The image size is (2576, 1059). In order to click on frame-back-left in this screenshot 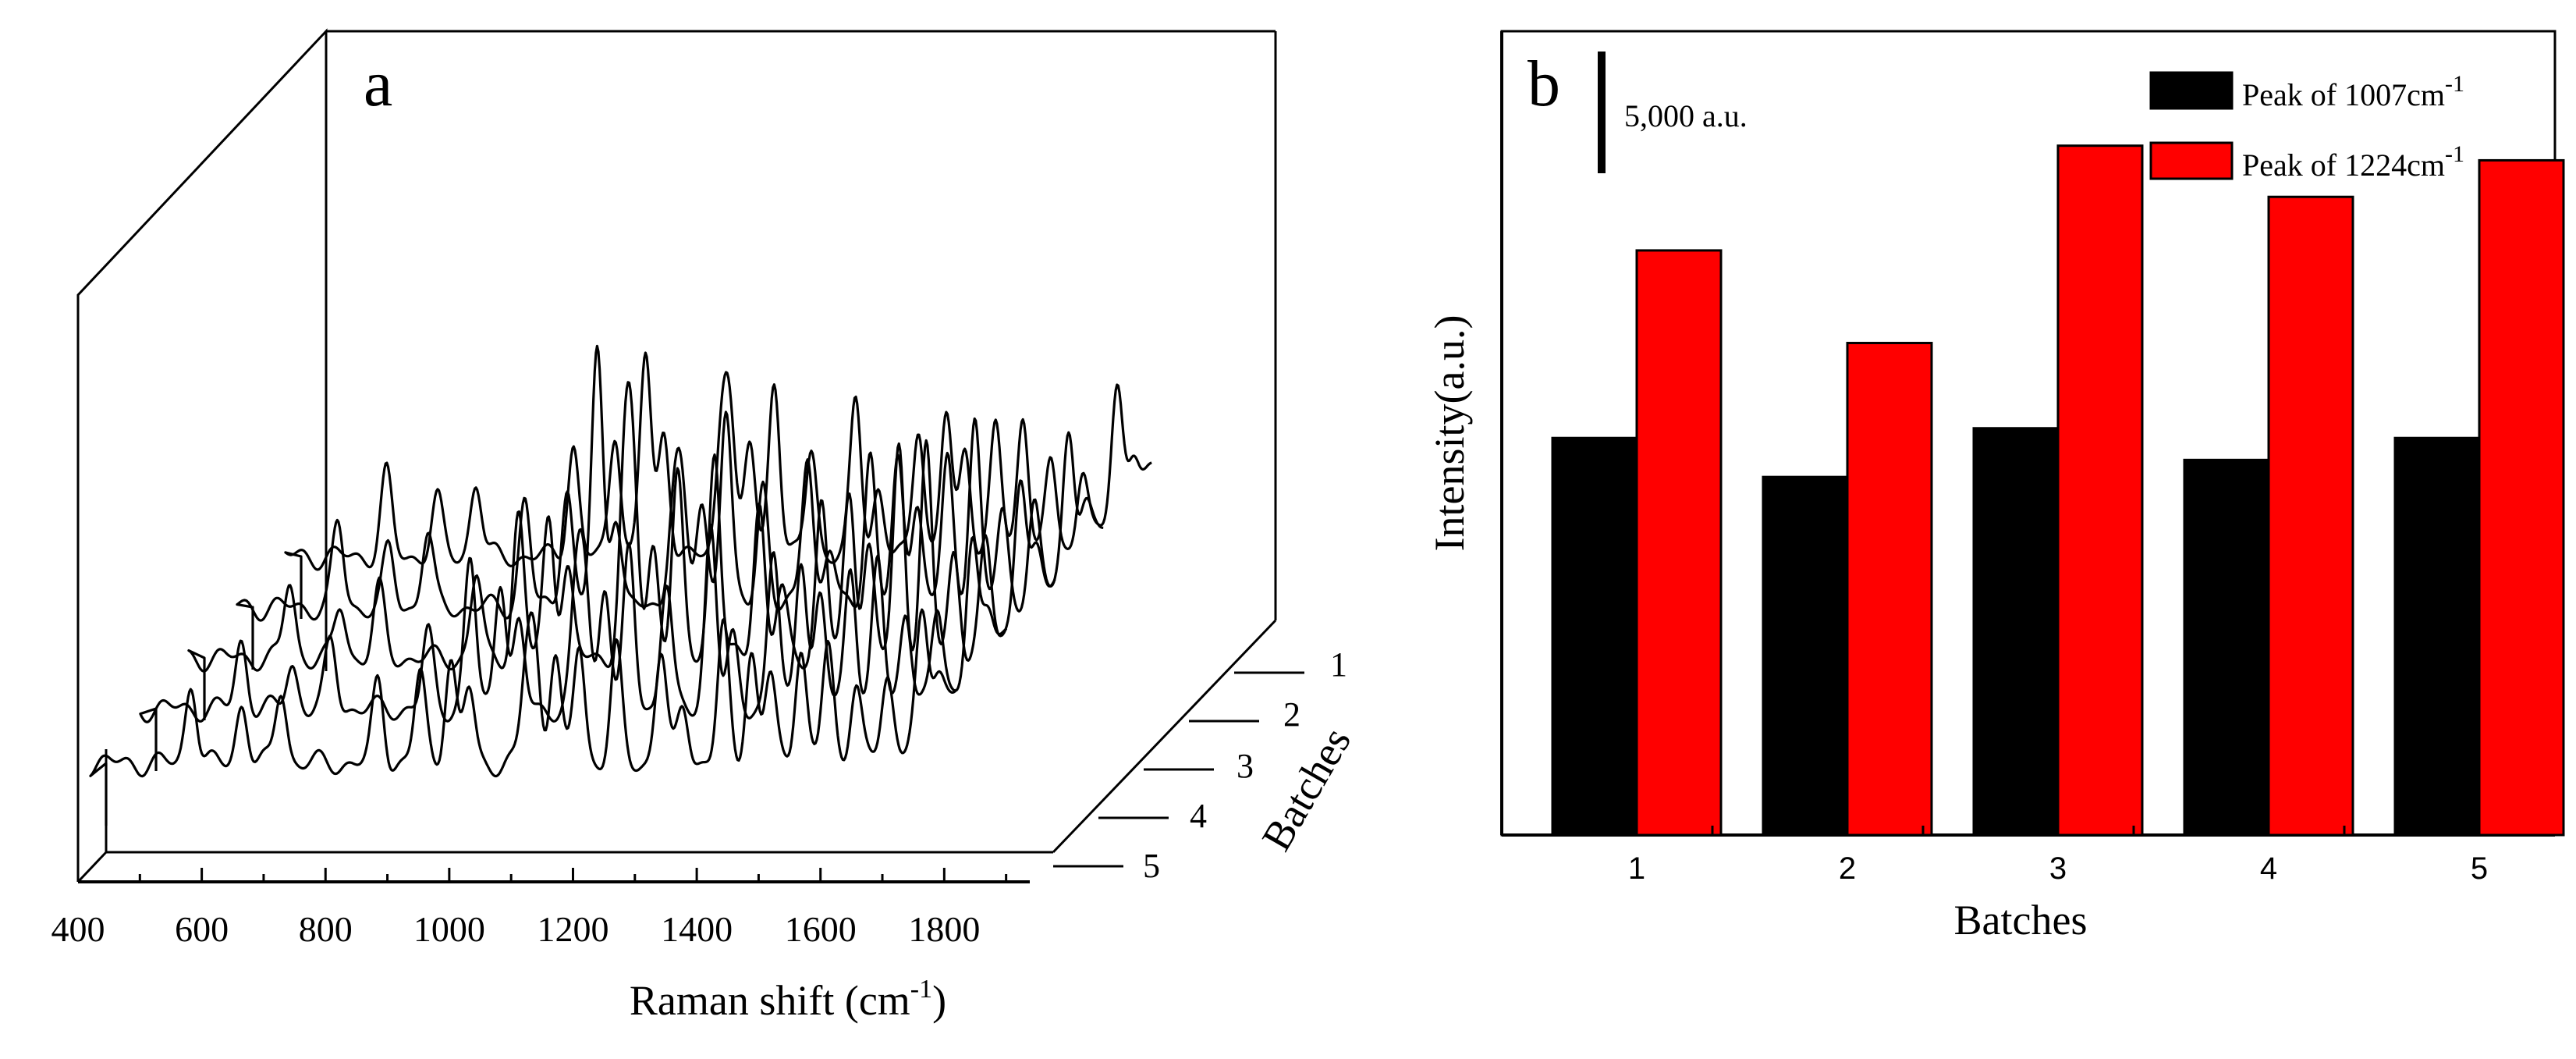, I will do `click(202, 455)`.